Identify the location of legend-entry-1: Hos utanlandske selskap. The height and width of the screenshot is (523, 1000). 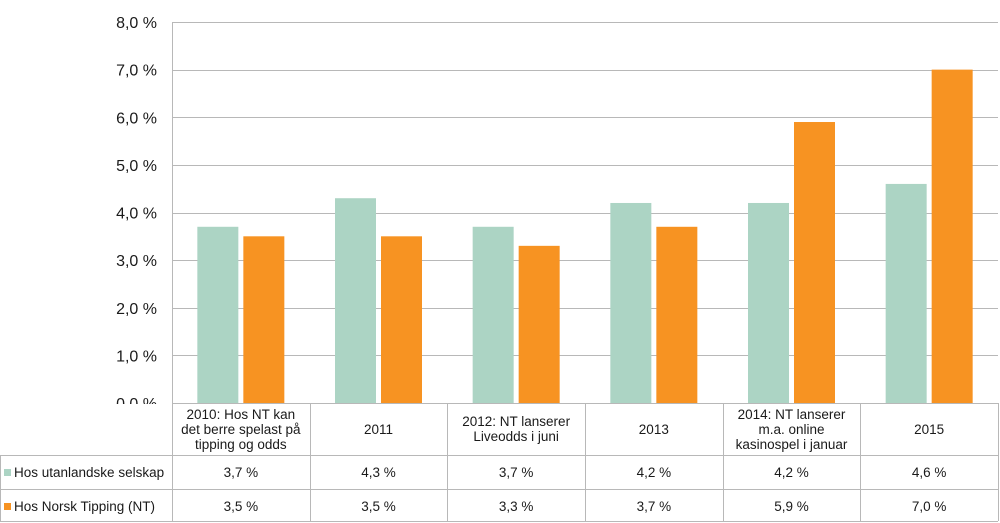
(86, 472).